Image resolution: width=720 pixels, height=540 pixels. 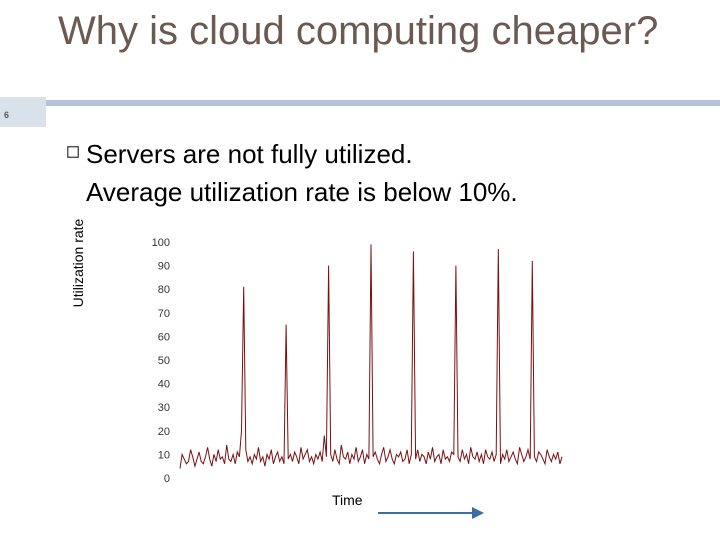 I want to click on y-tick-label: 90, so click(x=164, y=267).